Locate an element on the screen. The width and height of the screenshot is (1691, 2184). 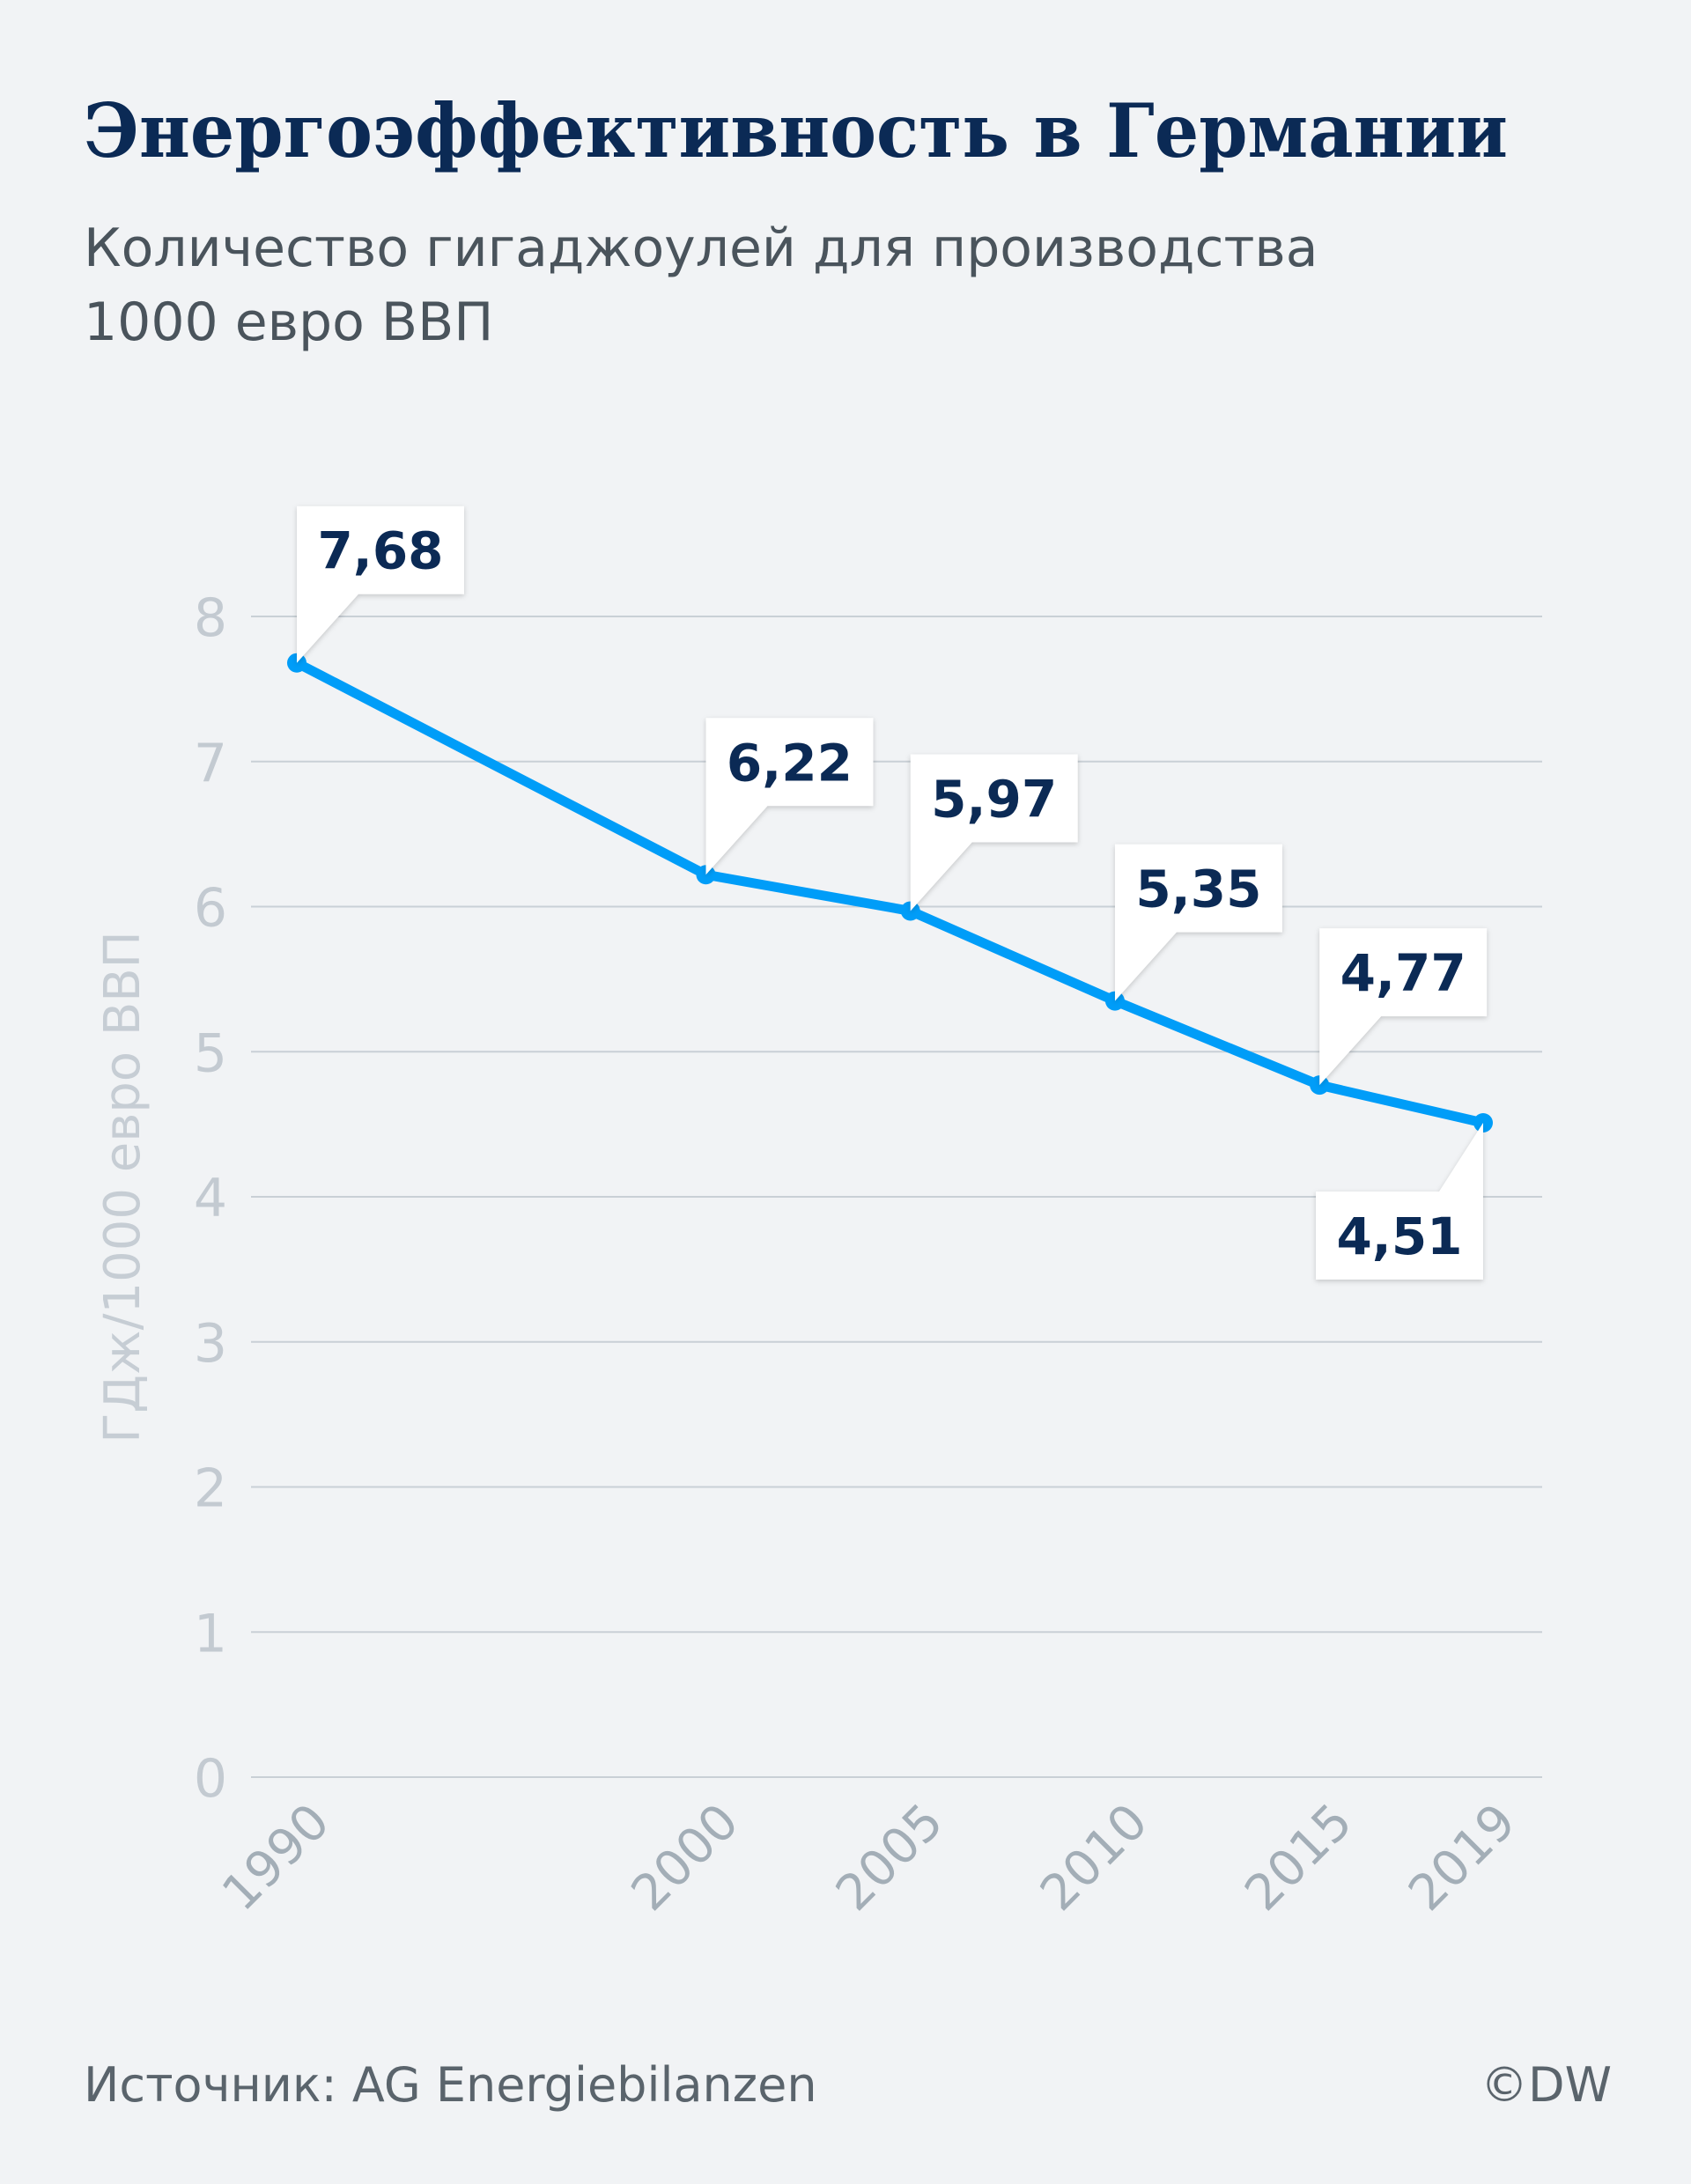
data-label: 6,22 is located at coordinates (789, 796).